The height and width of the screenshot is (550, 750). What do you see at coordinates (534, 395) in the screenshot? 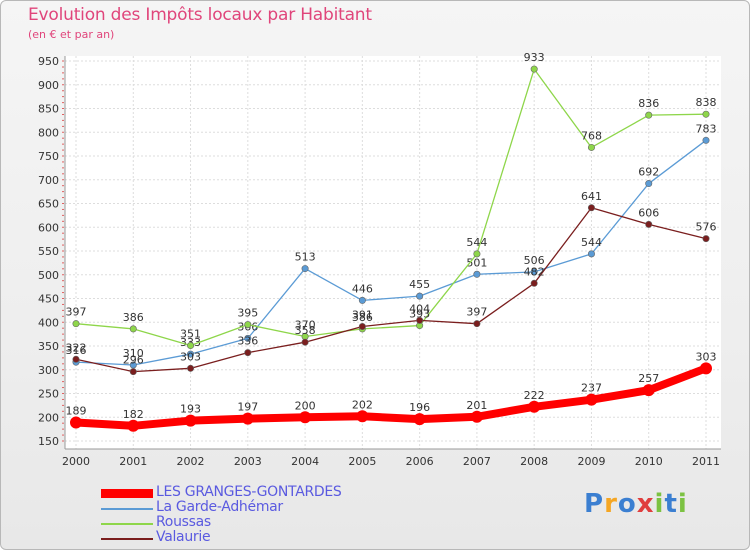
I see `data-label: 222` at bounding box center [534, 395].